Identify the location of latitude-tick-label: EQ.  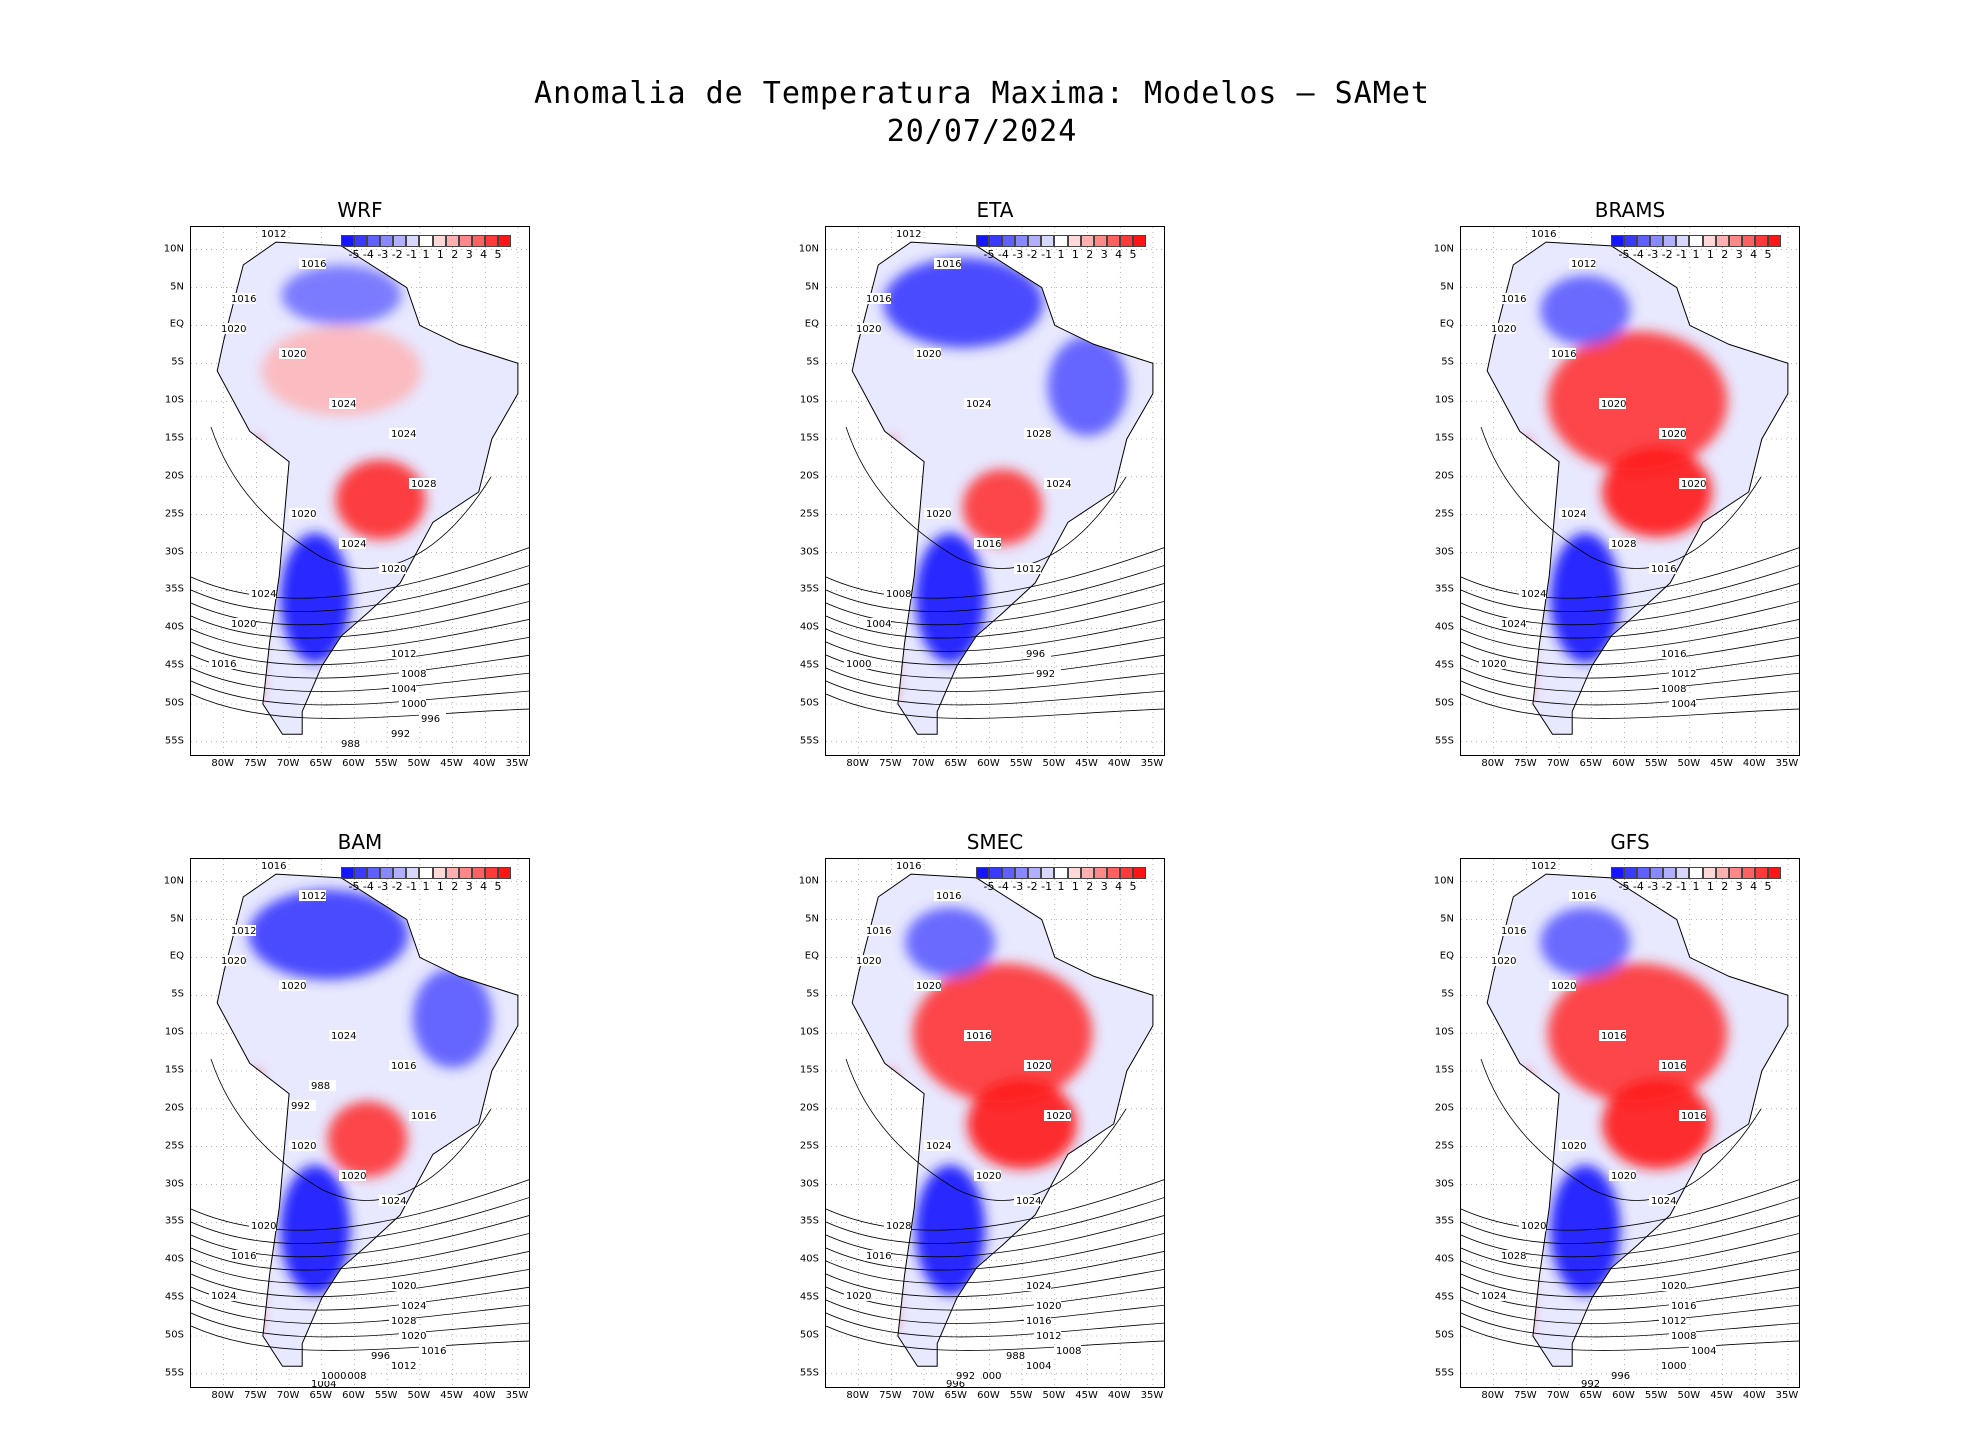
(1446, 324).